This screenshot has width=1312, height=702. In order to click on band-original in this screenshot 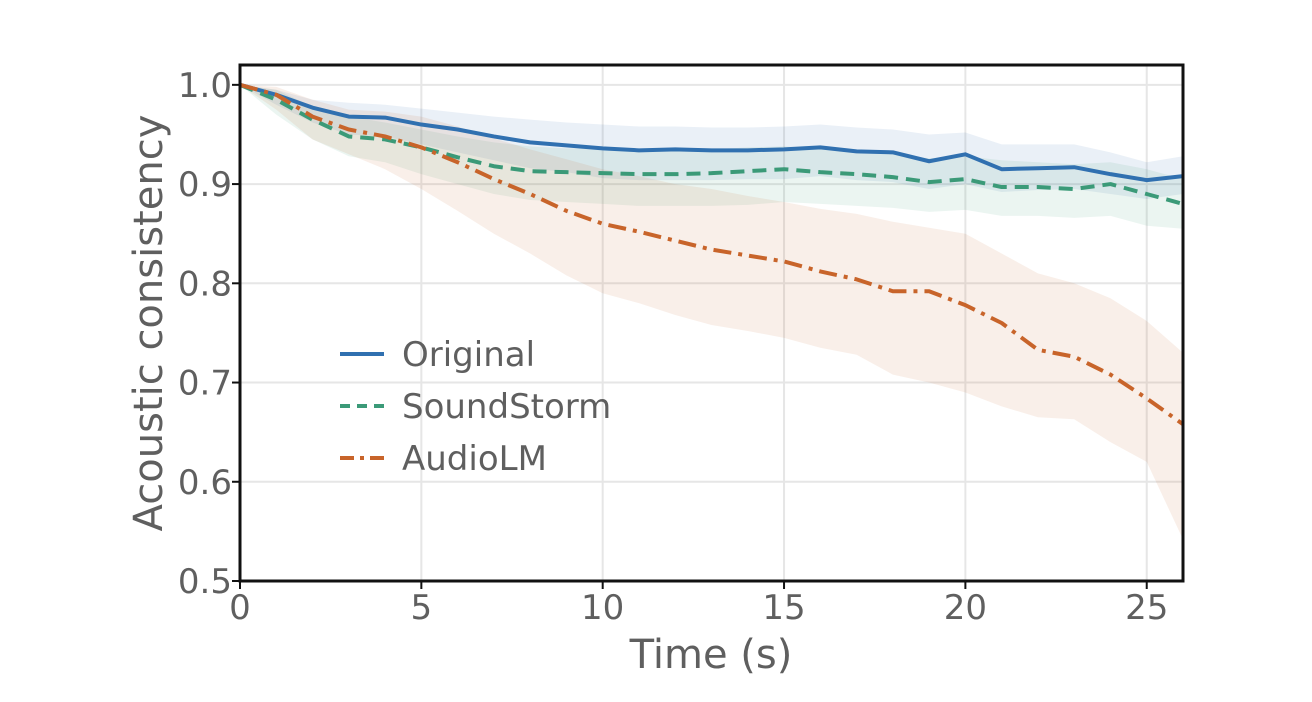, I will do `click(711, 141)`.